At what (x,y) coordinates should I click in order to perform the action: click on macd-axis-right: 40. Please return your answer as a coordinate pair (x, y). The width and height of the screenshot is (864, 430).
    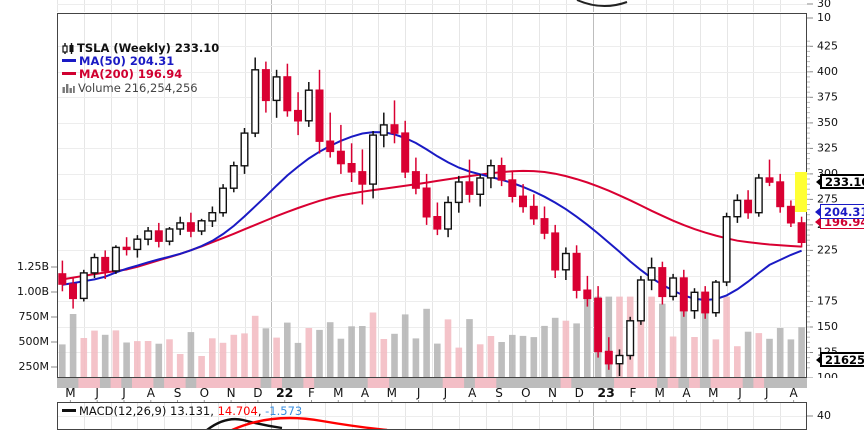
    Looking at the image, I should click on (819, 415).